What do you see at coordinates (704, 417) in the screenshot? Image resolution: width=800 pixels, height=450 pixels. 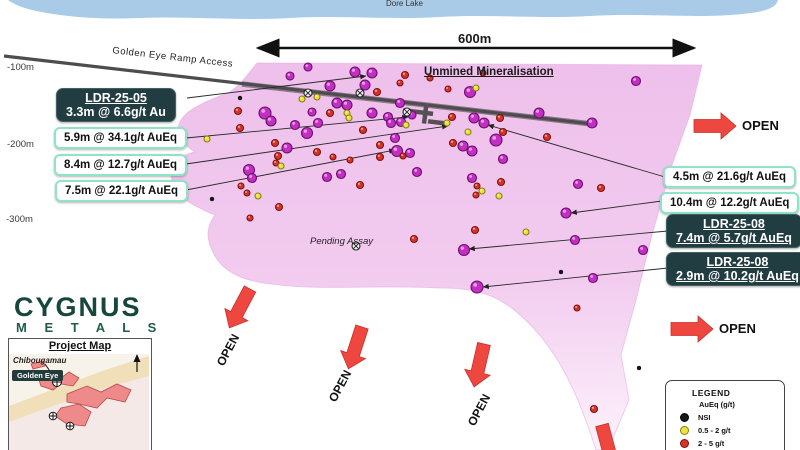 I see `legend-item-label: NSI` at bounding box center [704, 417].